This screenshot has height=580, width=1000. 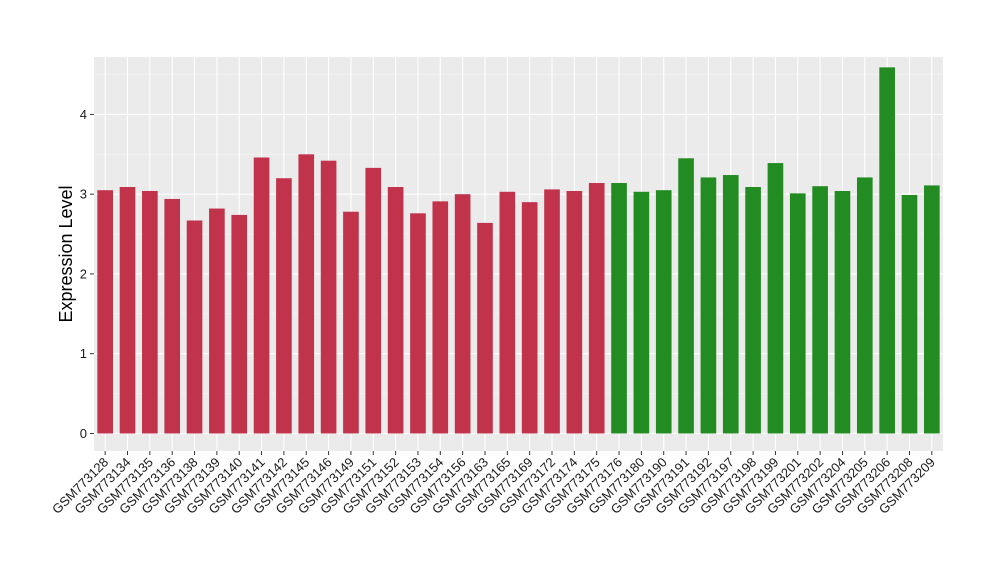 What do you see at coordinates (797, 313) in the screenshot?
I see `bar-GSM773201` at bounding box center [797, 313].